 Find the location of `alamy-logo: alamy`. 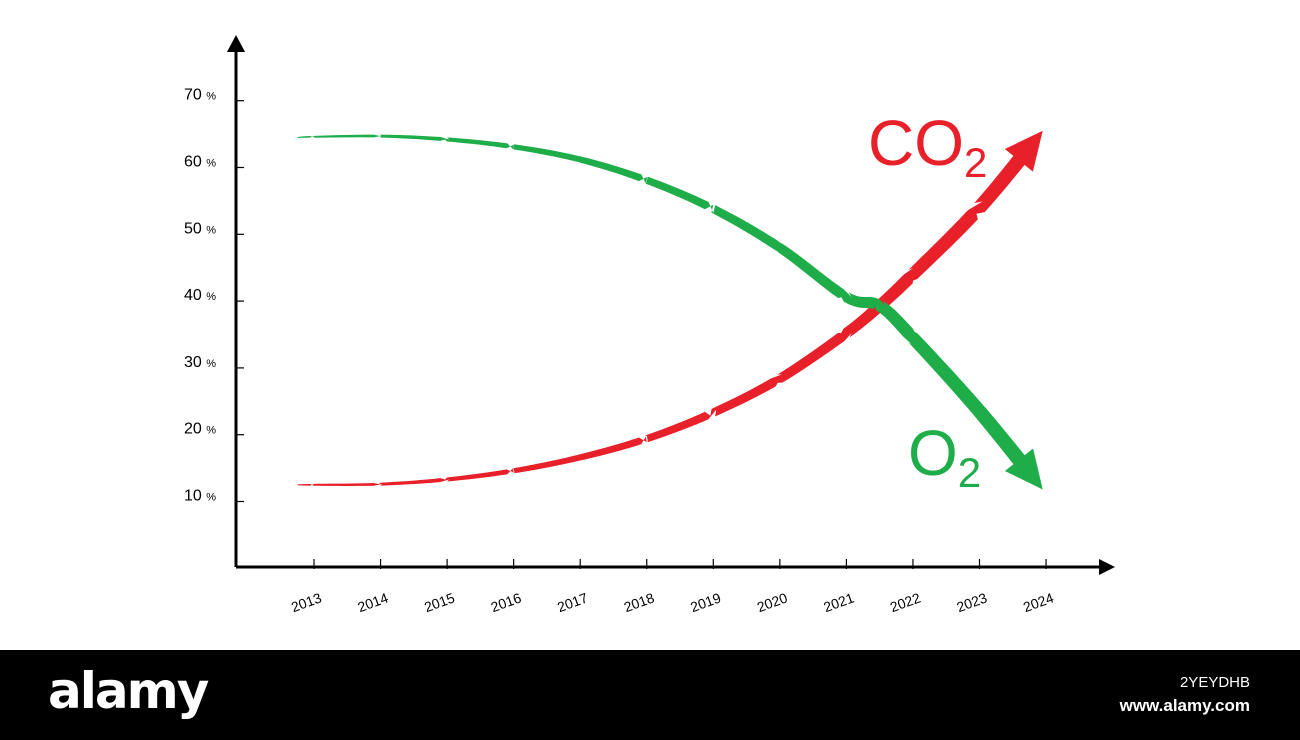

alamy-logo: alamy is located at coordinates (128, 691).